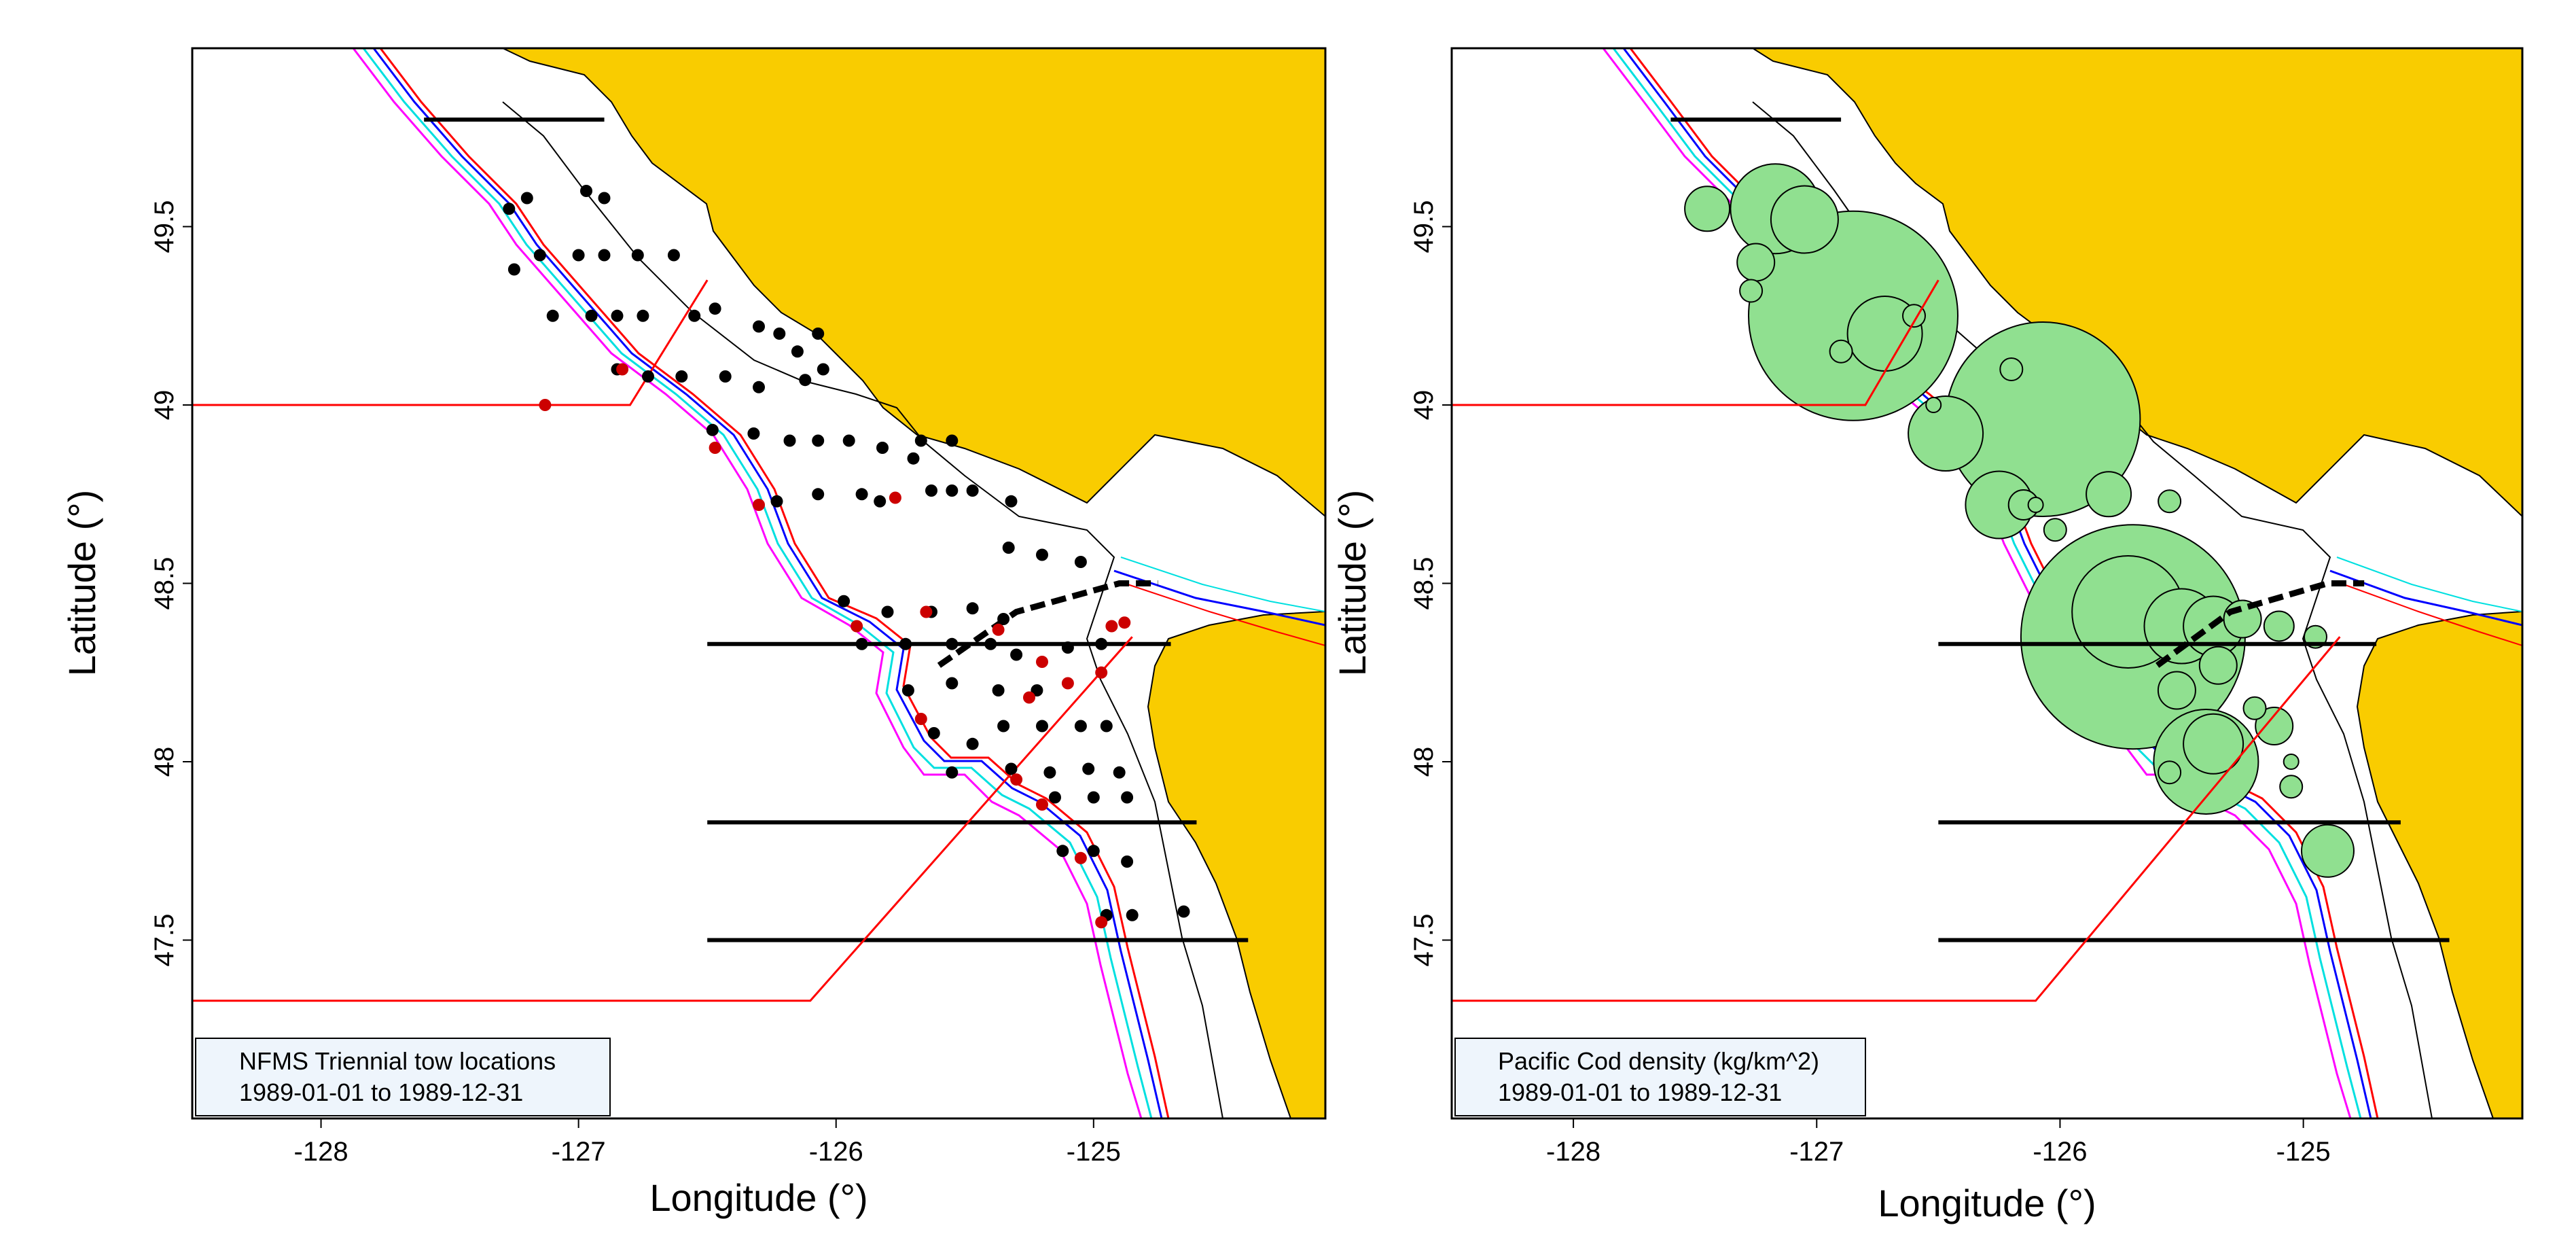  I want to click on strait-contour-cyan, so click(1222, 584).